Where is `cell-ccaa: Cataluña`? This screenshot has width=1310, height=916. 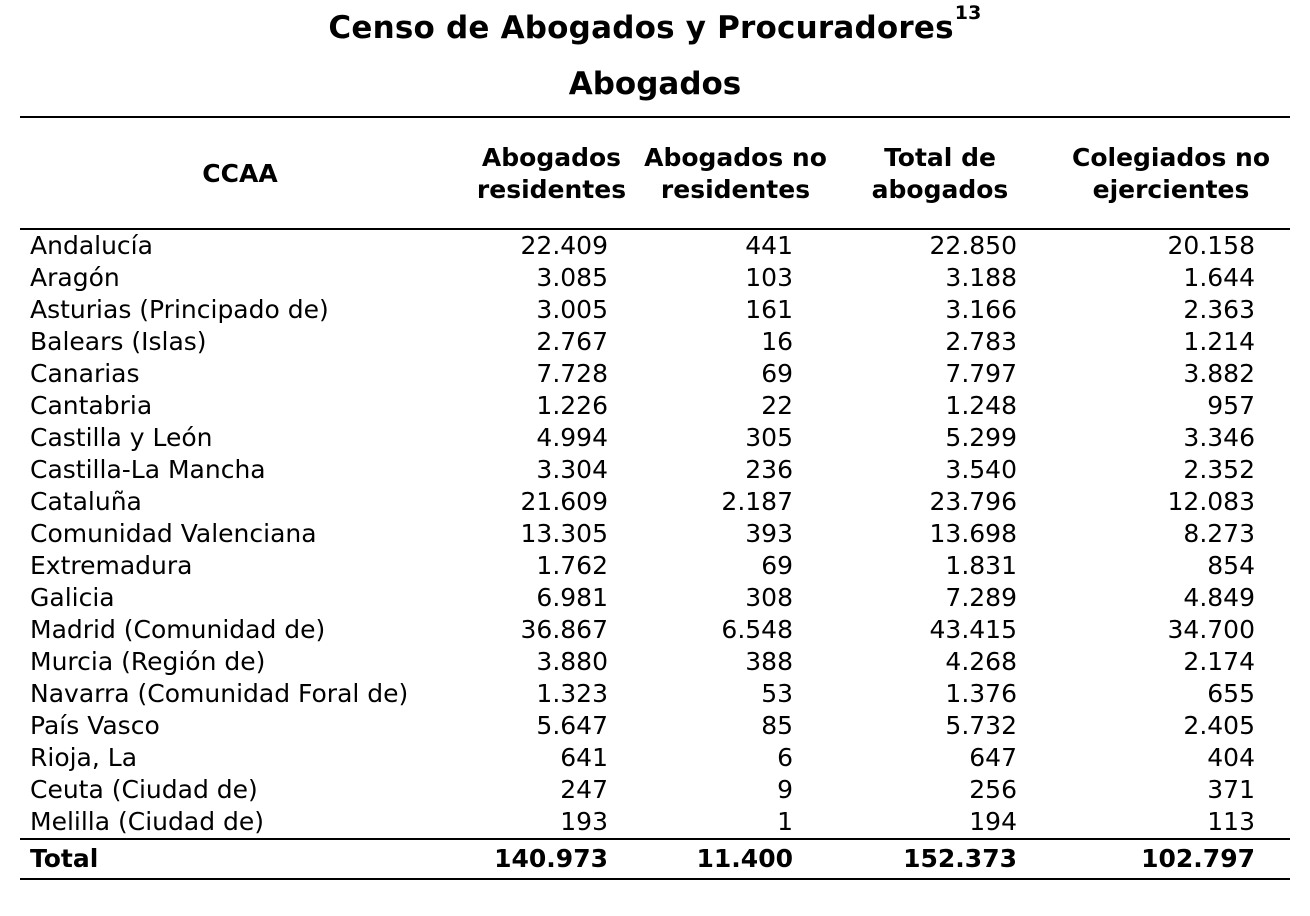
cell-ccaa: Cataluña is located at coordinates (86, 501).